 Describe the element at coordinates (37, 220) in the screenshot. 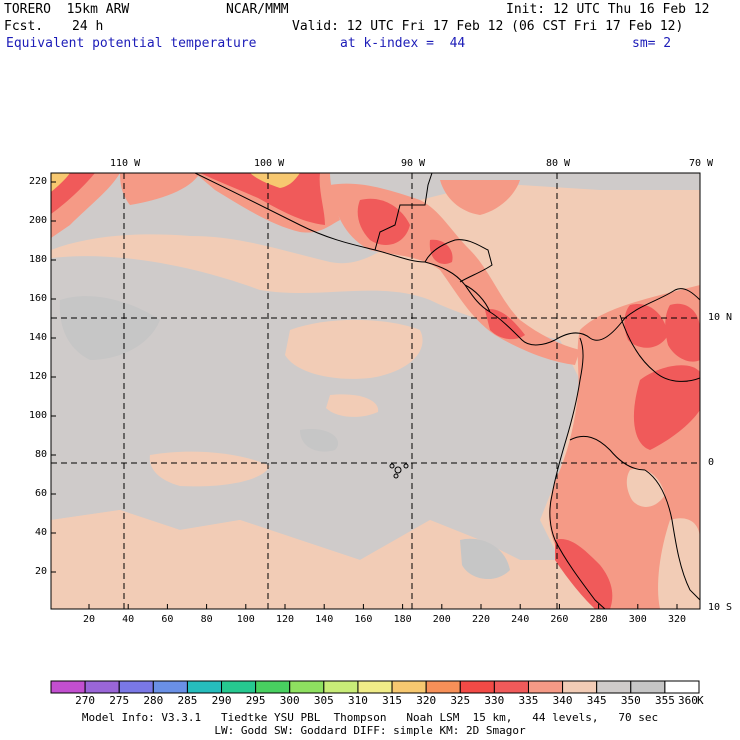

I see `y-tick-label: 200` at that location.